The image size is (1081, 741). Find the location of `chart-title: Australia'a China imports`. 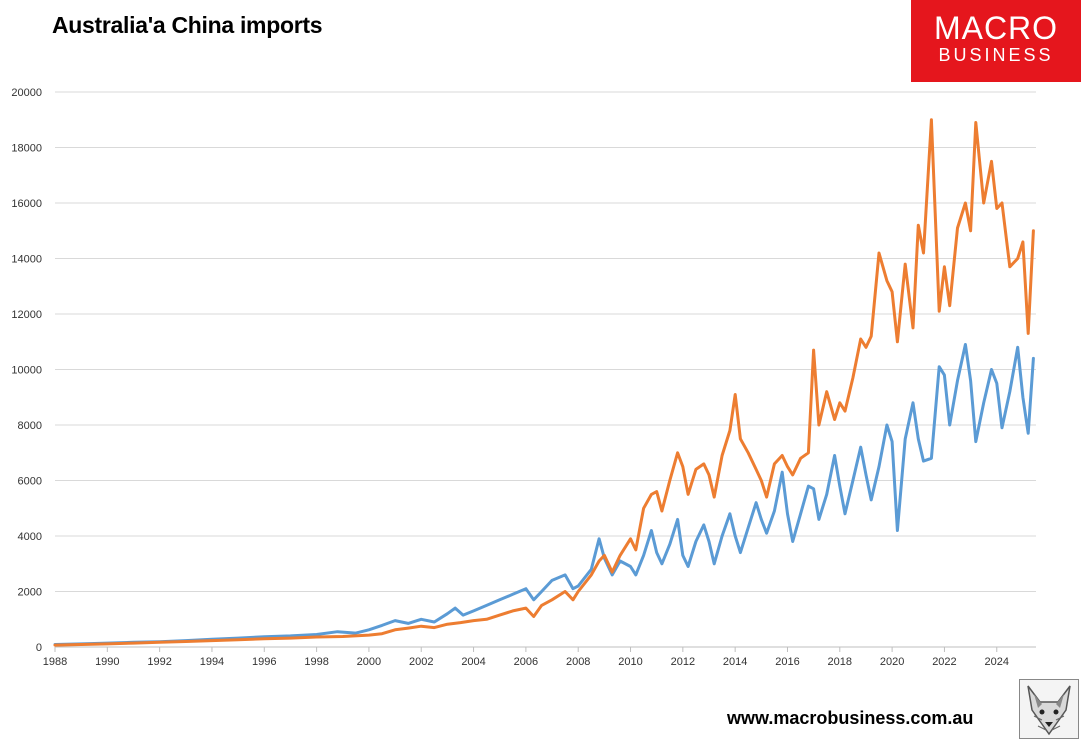

chart-title: Australia'a China imports is located at coordinates (187, 25).